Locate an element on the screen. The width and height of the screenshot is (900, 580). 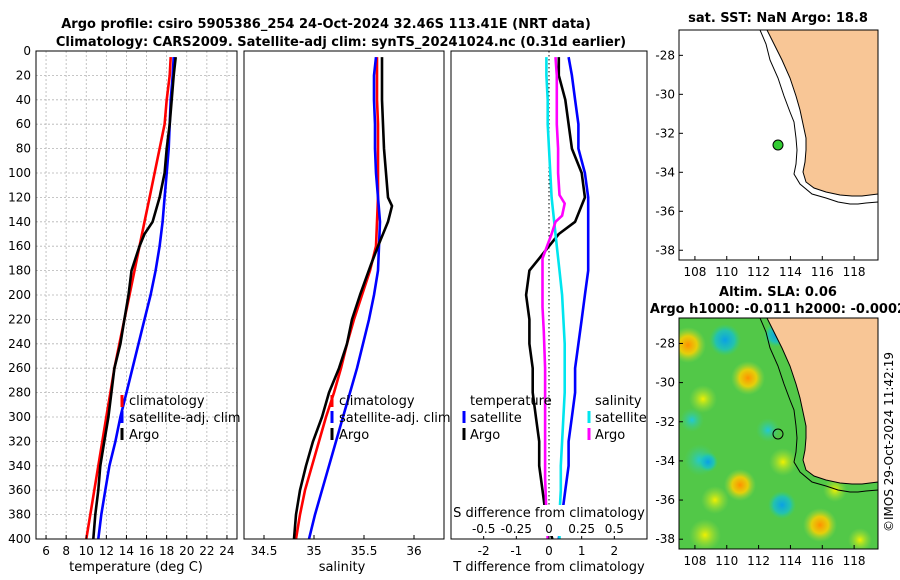
t-difference-xlabel: T difference from climatology is located at coordinates (548, 567).